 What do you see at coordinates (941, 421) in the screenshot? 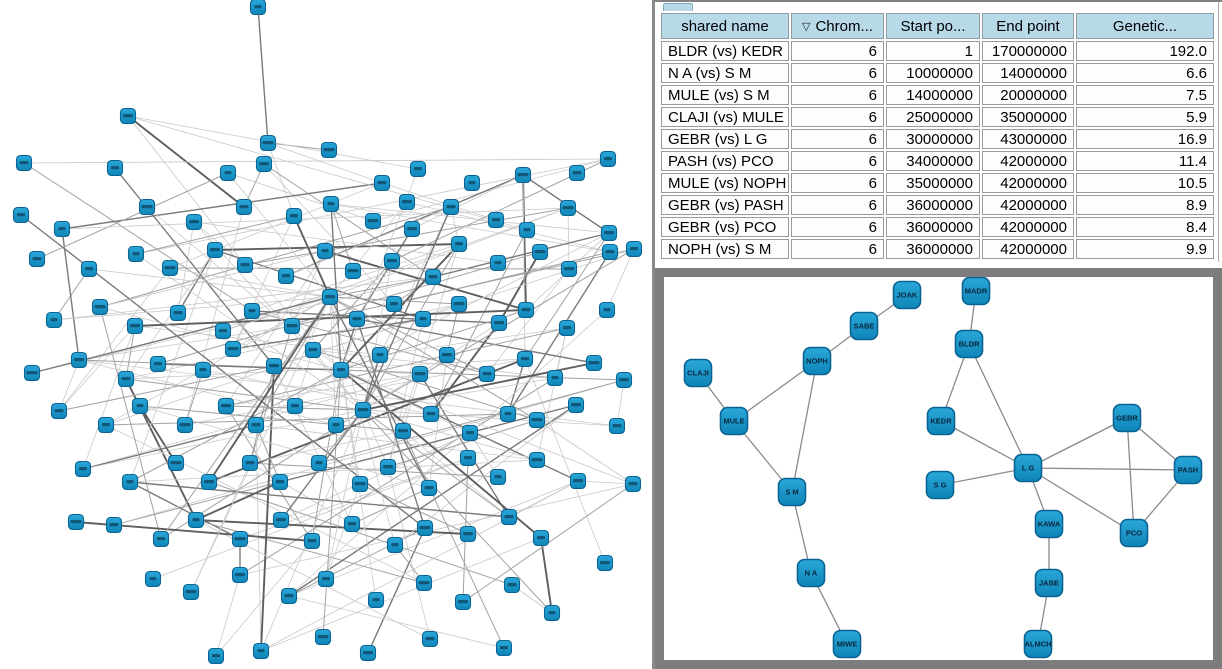
I see `graph-node: KEDR` at bounding box center [941, 421].